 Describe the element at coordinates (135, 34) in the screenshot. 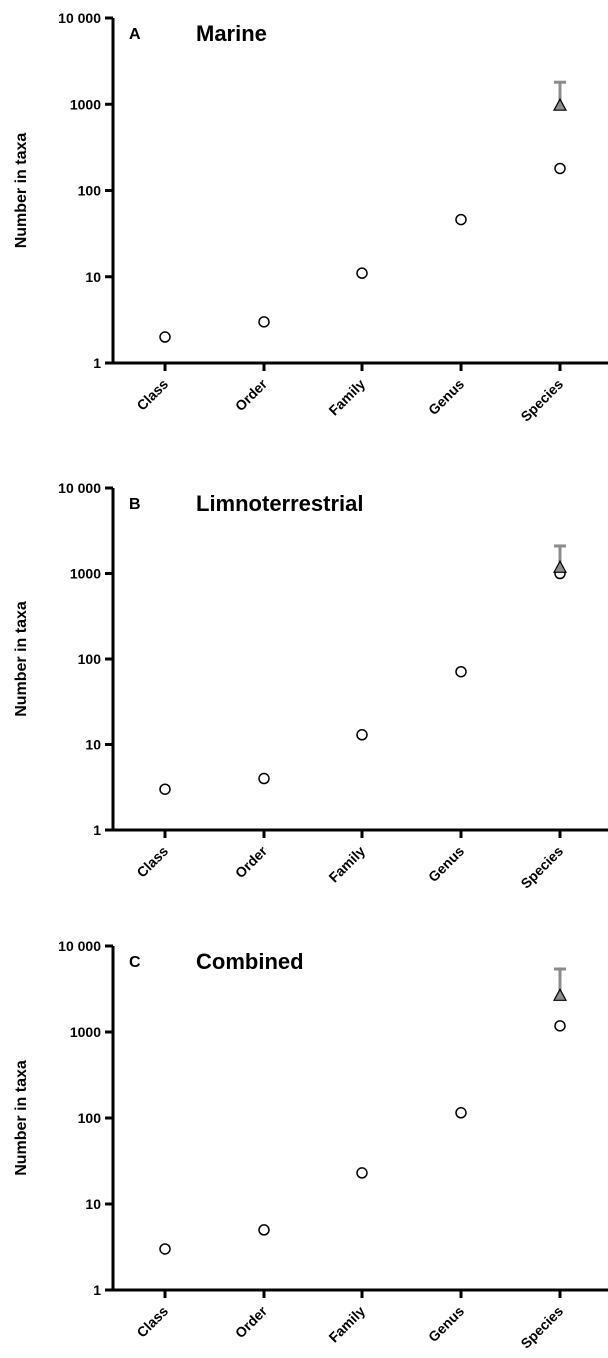

I see `panel-letter: A` at that location.